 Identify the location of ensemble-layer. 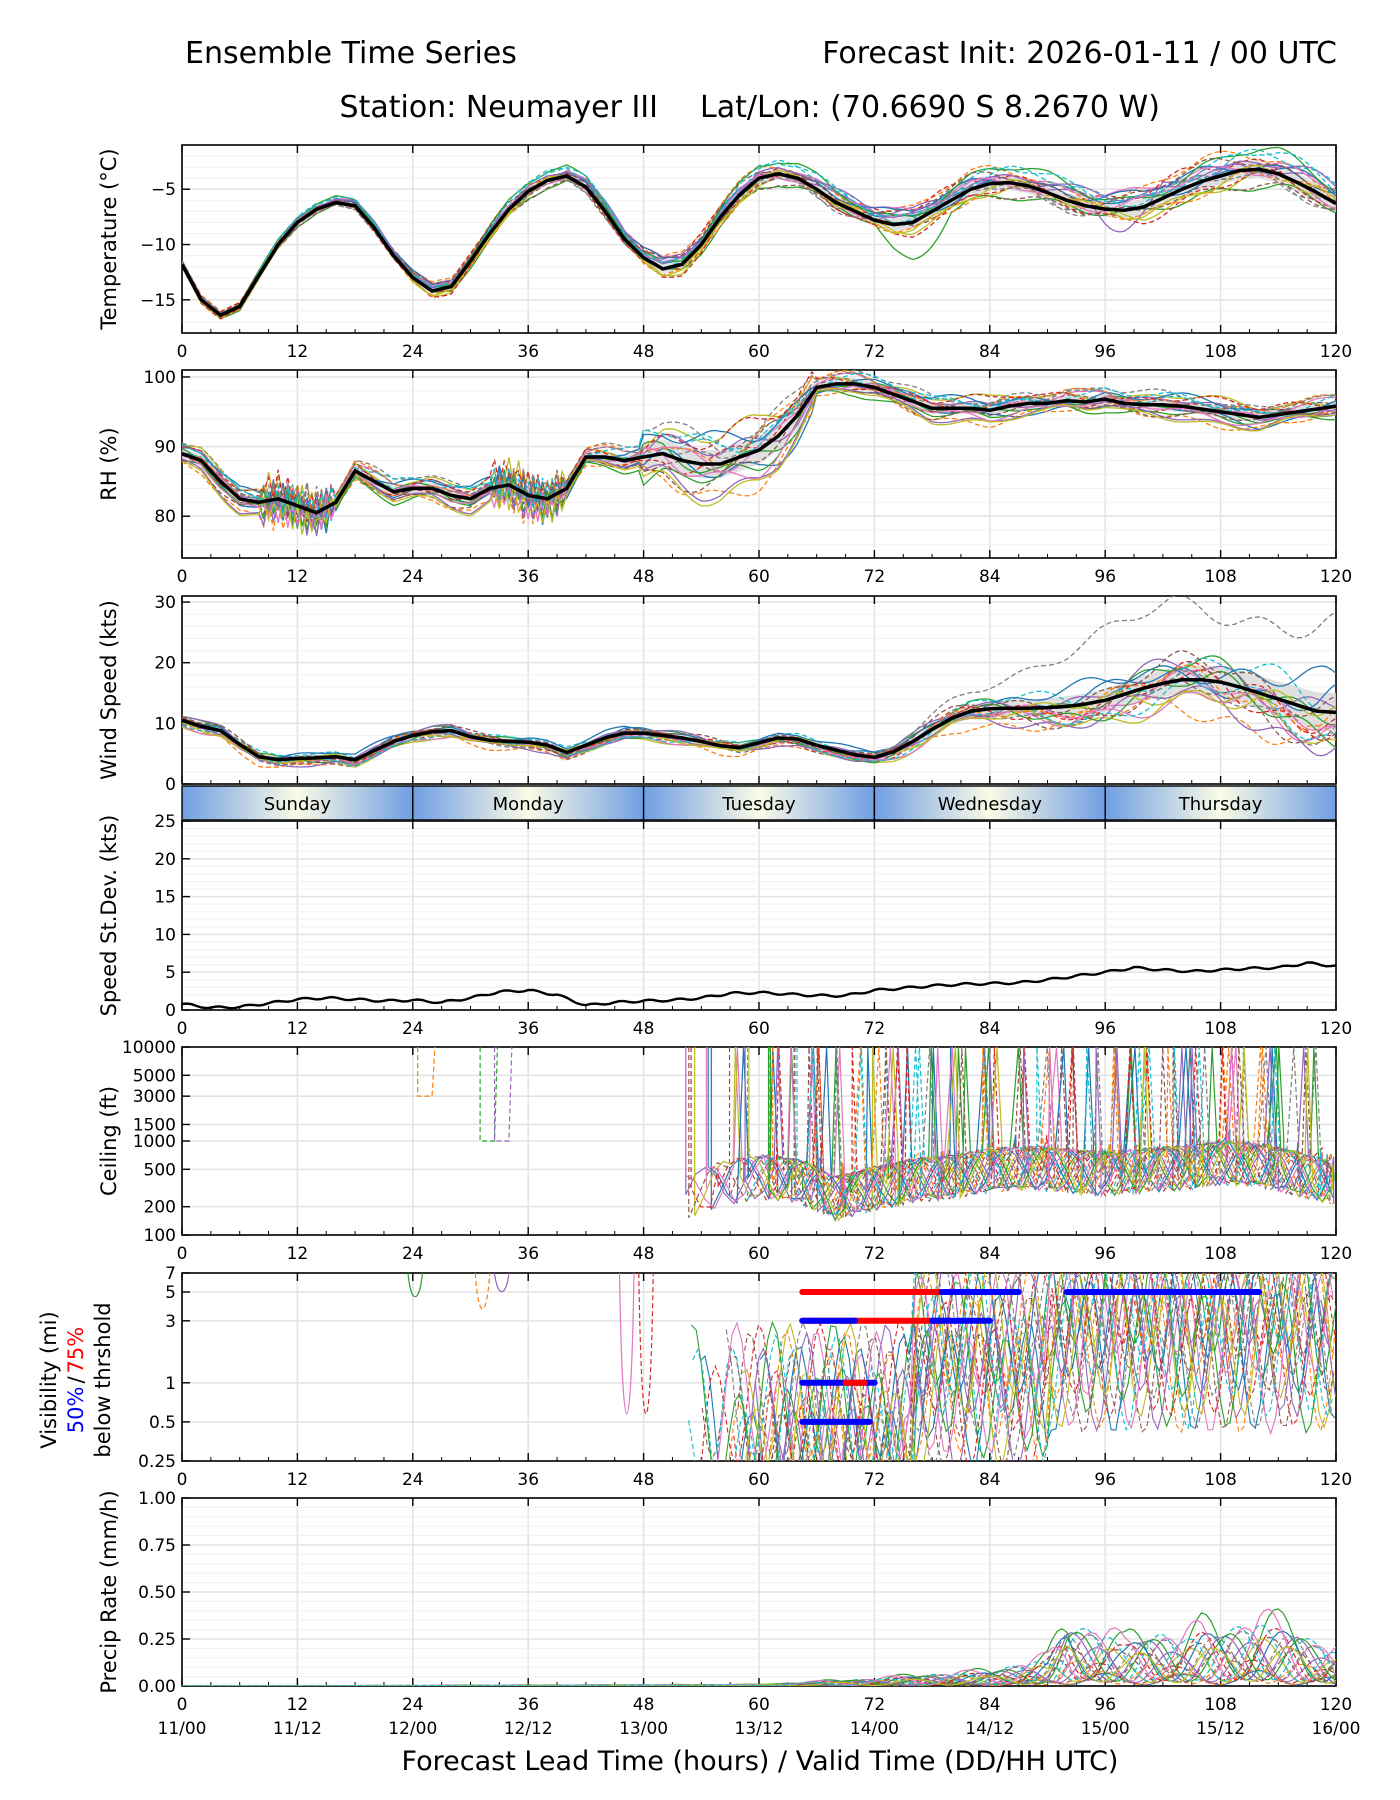
(759, 233).